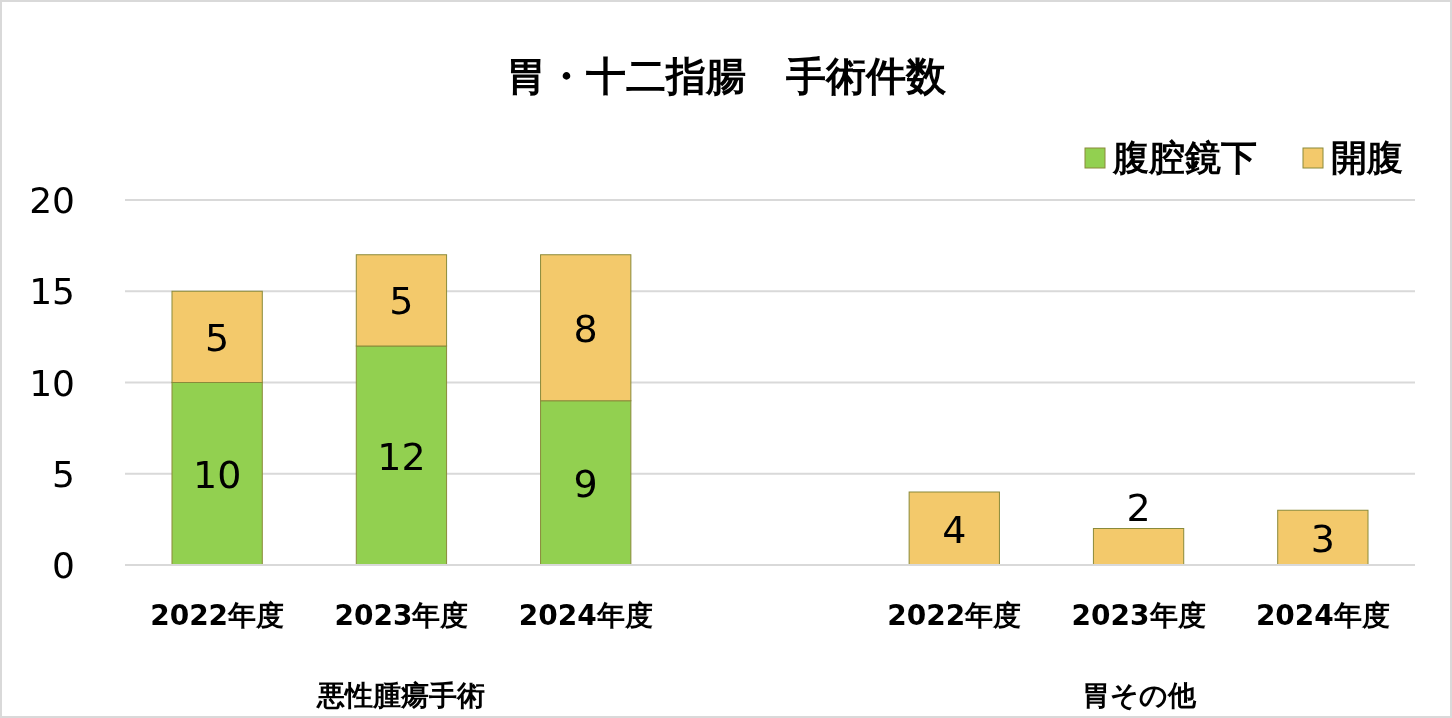 The height and width of the screenshot is (718, 1452). I want to click on y-tick-label: 5, so click(63, 474).